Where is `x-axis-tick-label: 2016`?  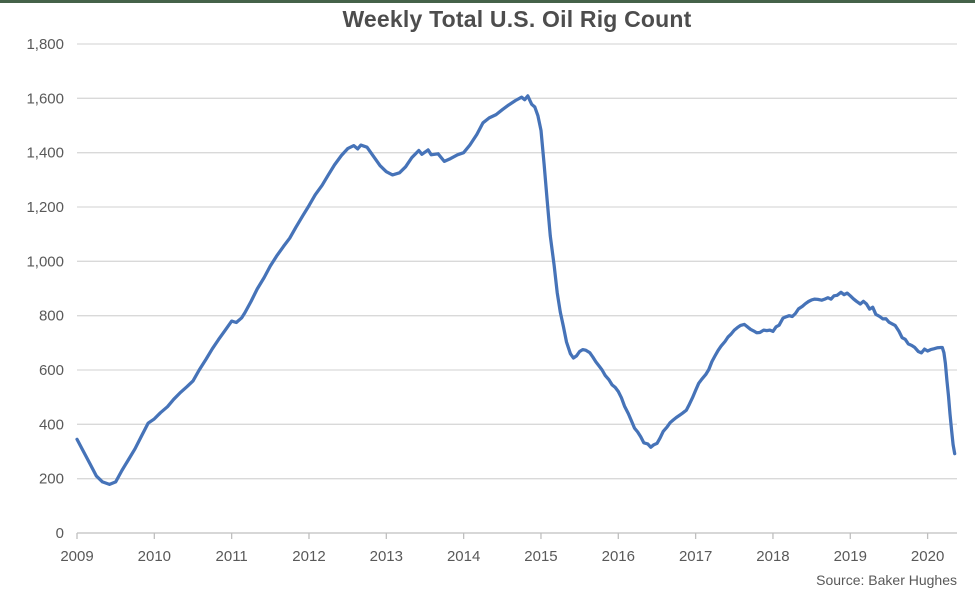
x-axis-tick-label: 2016 is located at coordinates (618, 556).